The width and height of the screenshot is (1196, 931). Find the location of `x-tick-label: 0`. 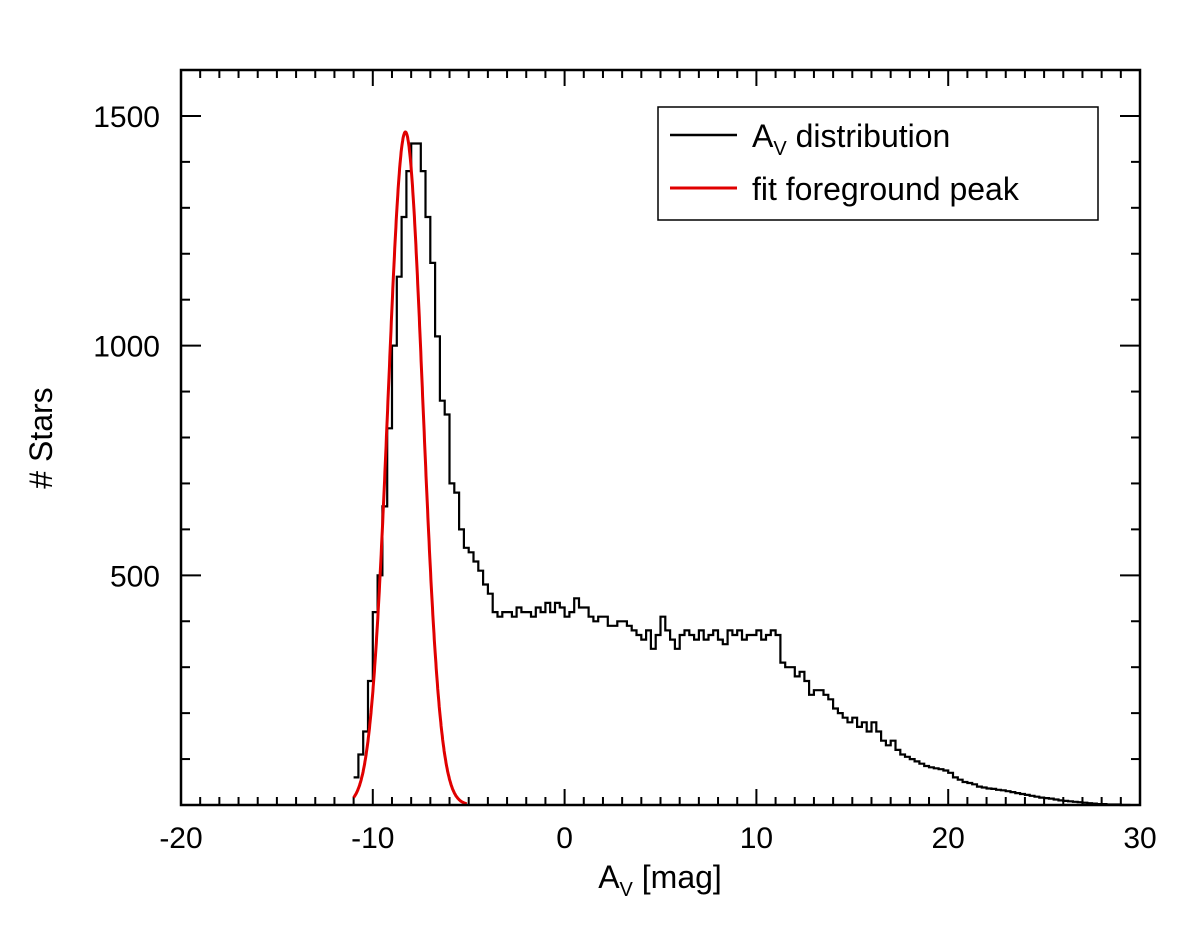

x-tick-label: 0 is located at coordinates (564, 838).